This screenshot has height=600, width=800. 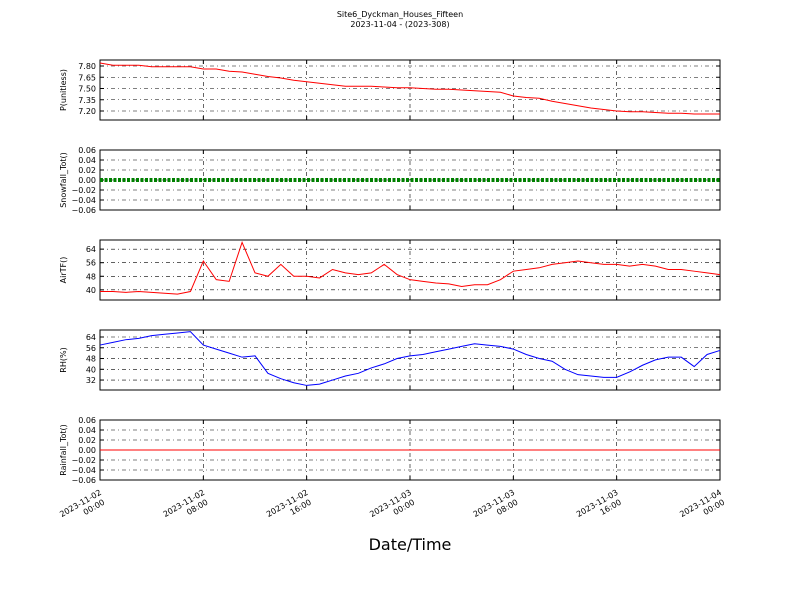 I want to click on y-axis-label: RH(%), so click(x=63, y=359).